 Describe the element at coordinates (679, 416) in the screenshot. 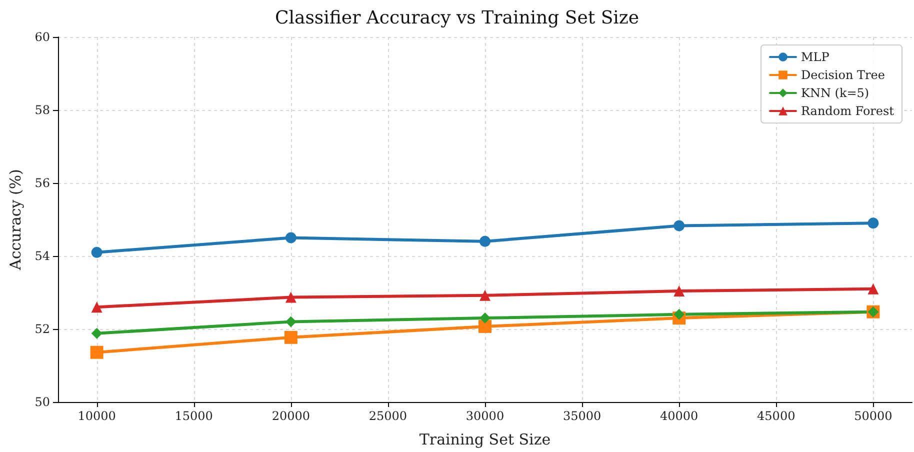

I see `x-tick-label: 40000` at that location.